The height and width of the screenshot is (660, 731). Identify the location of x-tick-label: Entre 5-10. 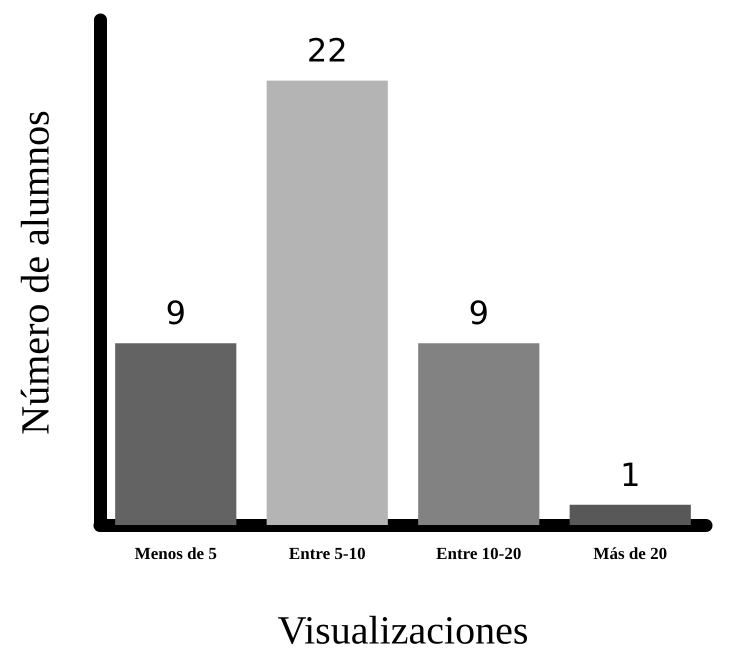
(327, 553).